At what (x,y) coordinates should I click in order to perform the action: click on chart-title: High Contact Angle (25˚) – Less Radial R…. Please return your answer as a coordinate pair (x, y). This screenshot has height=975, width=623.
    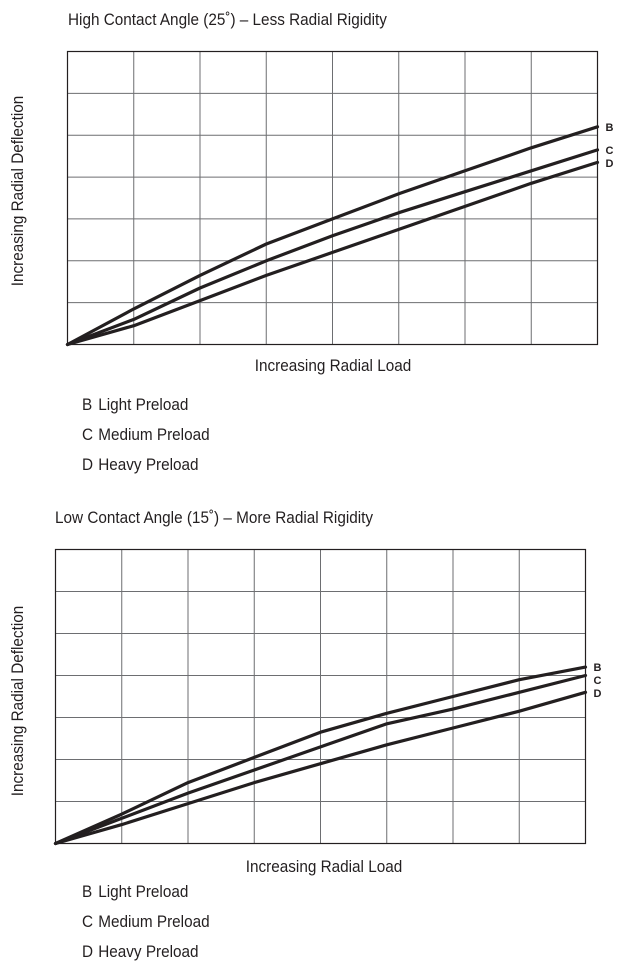
    Looking at the image, I should click on (227, 19).